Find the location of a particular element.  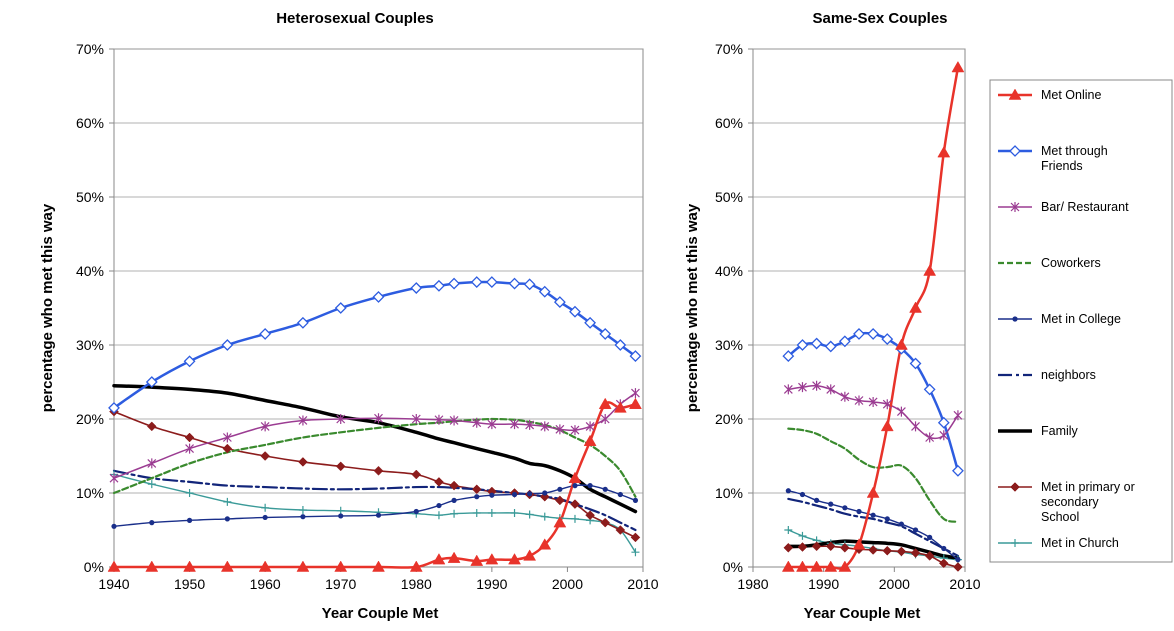

x-tick-labels: 1940 1950 1960 1970 1980 1990 2000 2010 is located at coordinates (378, 584).